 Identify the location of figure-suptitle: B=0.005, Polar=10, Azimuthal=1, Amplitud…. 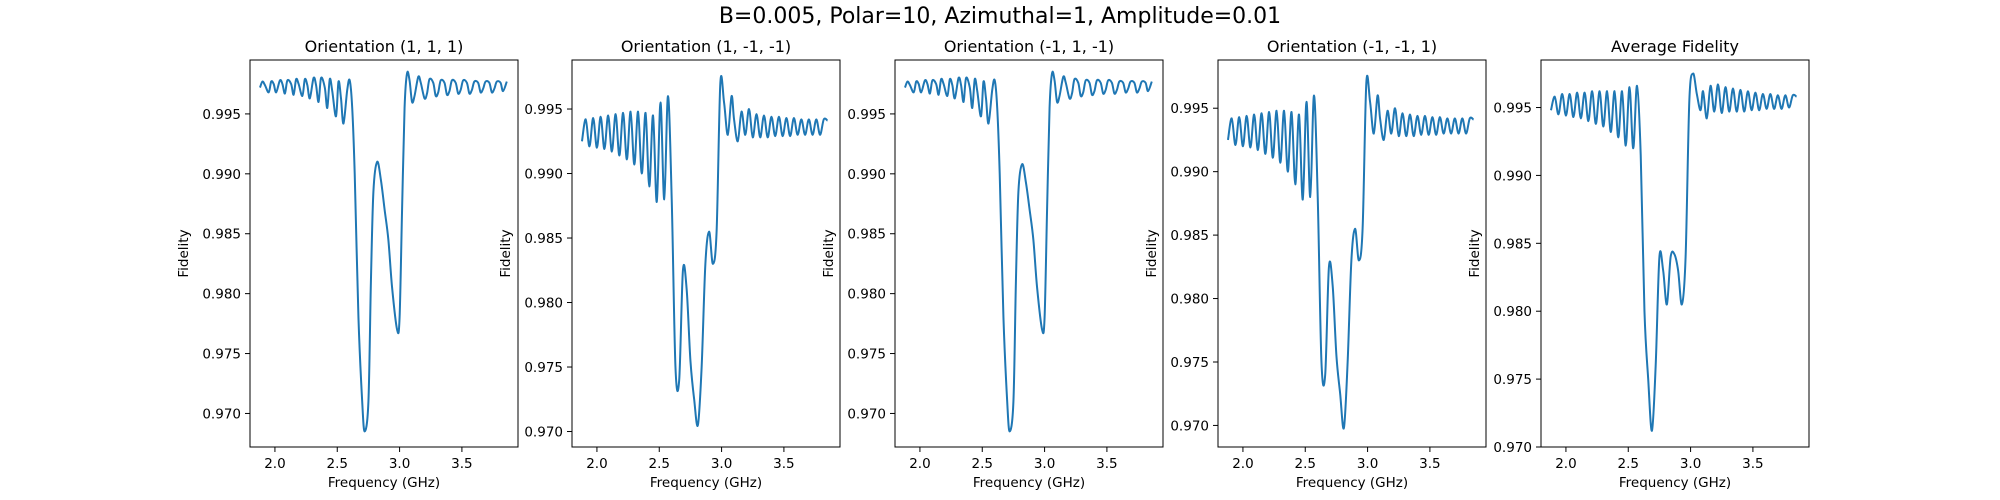
(1000, 16).